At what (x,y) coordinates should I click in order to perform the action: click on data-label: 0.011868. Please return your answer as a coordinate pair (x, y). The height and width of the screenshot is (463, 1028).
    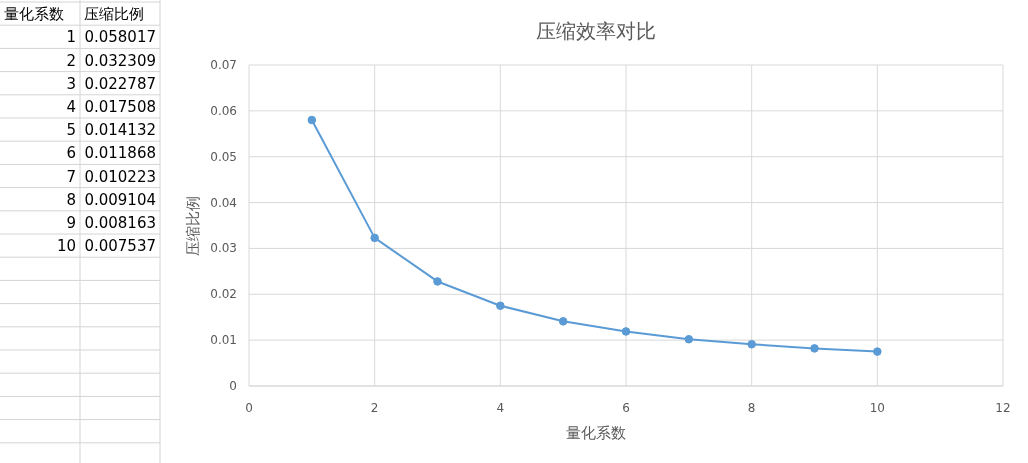
    Looking at the image, I should click on (120, 153).